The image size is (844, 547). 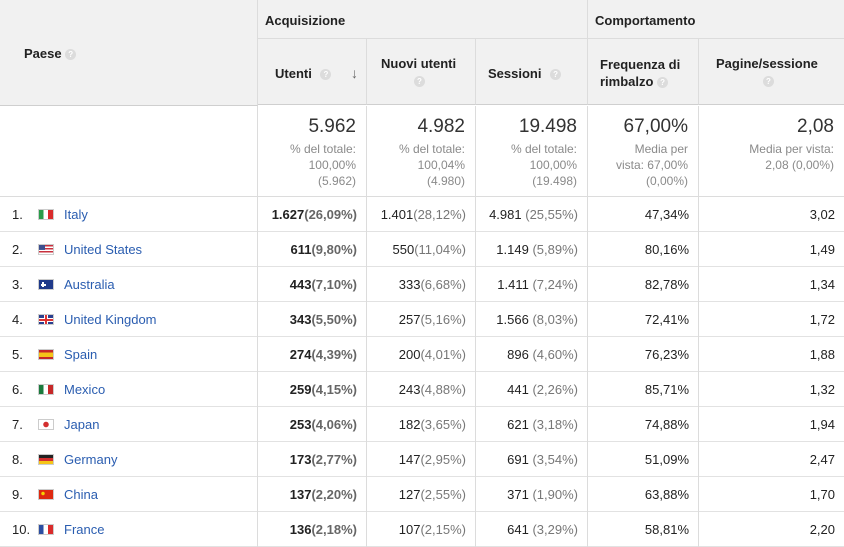 What do you see at coordinates (129, 53) in the screenshot?
I see `paese-header: Paese ?` at bounding box center [129, 53].